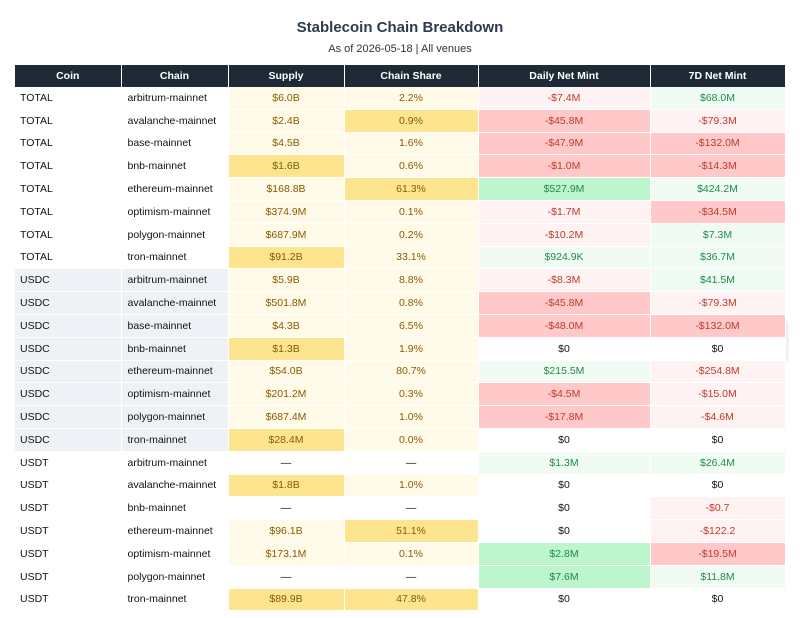 The width and height of the screenshot is (800, 618). Describe the element at coordinates (564, 189) in the screenshot. I see `daily-net-mint-cell: $527.9M` at that location.